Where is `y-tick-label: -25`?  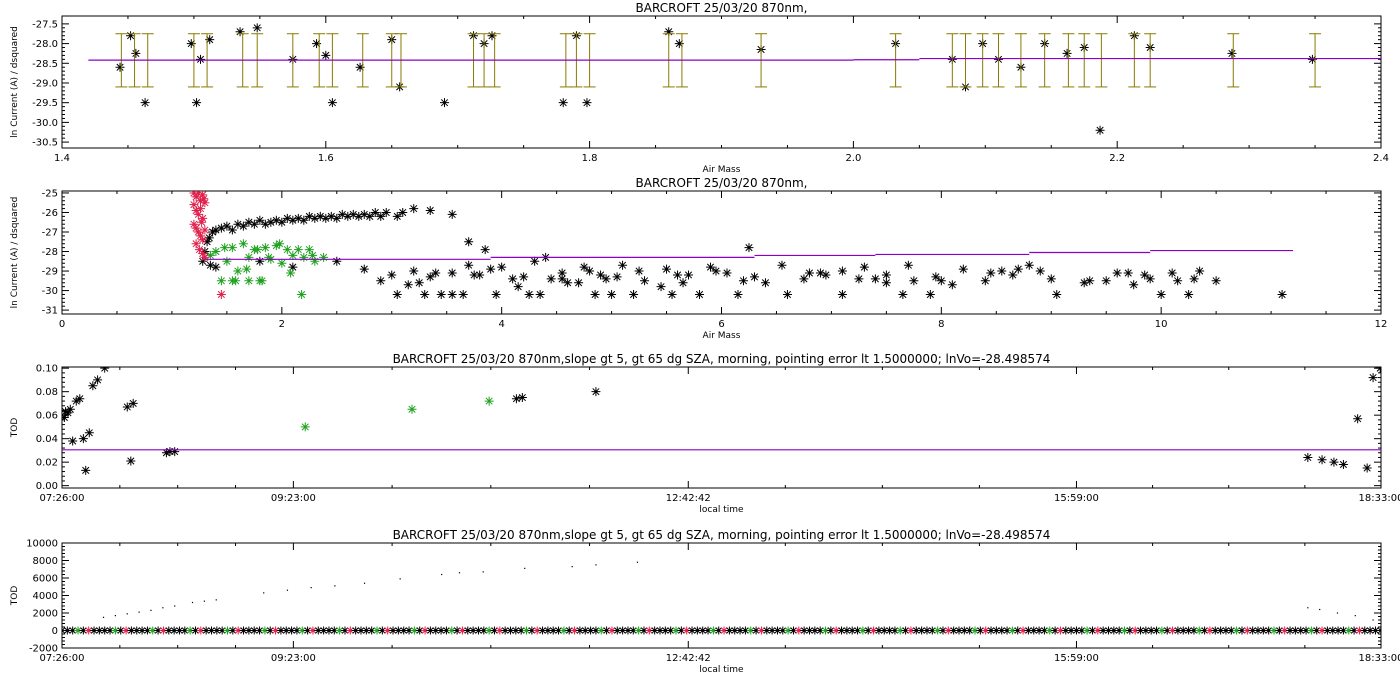 y-tick-label: -25 is located at coordinates (50, 193).